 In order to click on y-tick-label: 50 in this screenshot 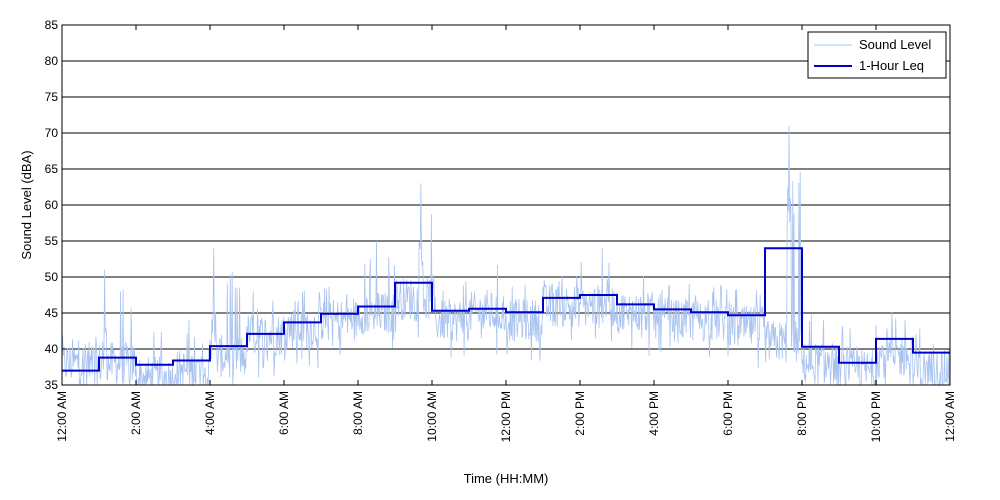, I will do `click(52, 277)`.